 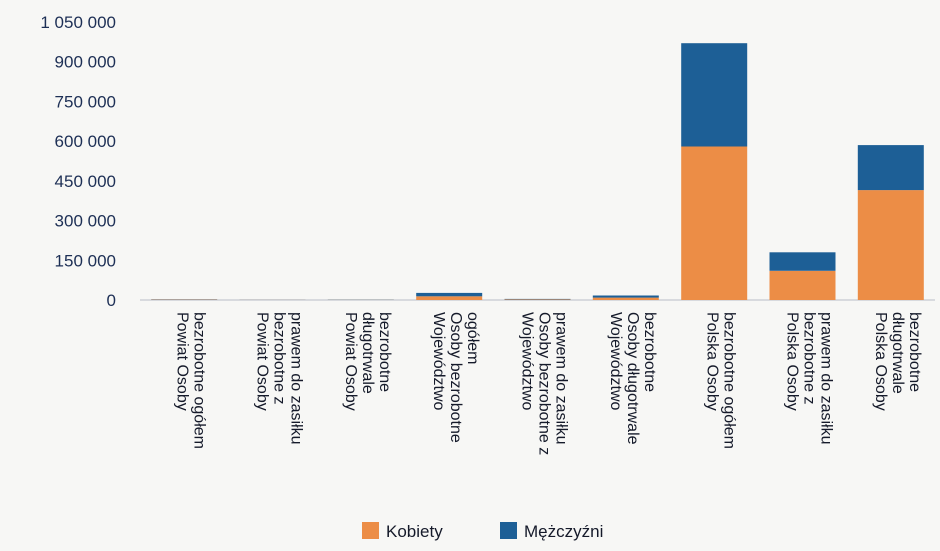 I want to click on y-tick-label: 900 000, so click(x=85, y=62).